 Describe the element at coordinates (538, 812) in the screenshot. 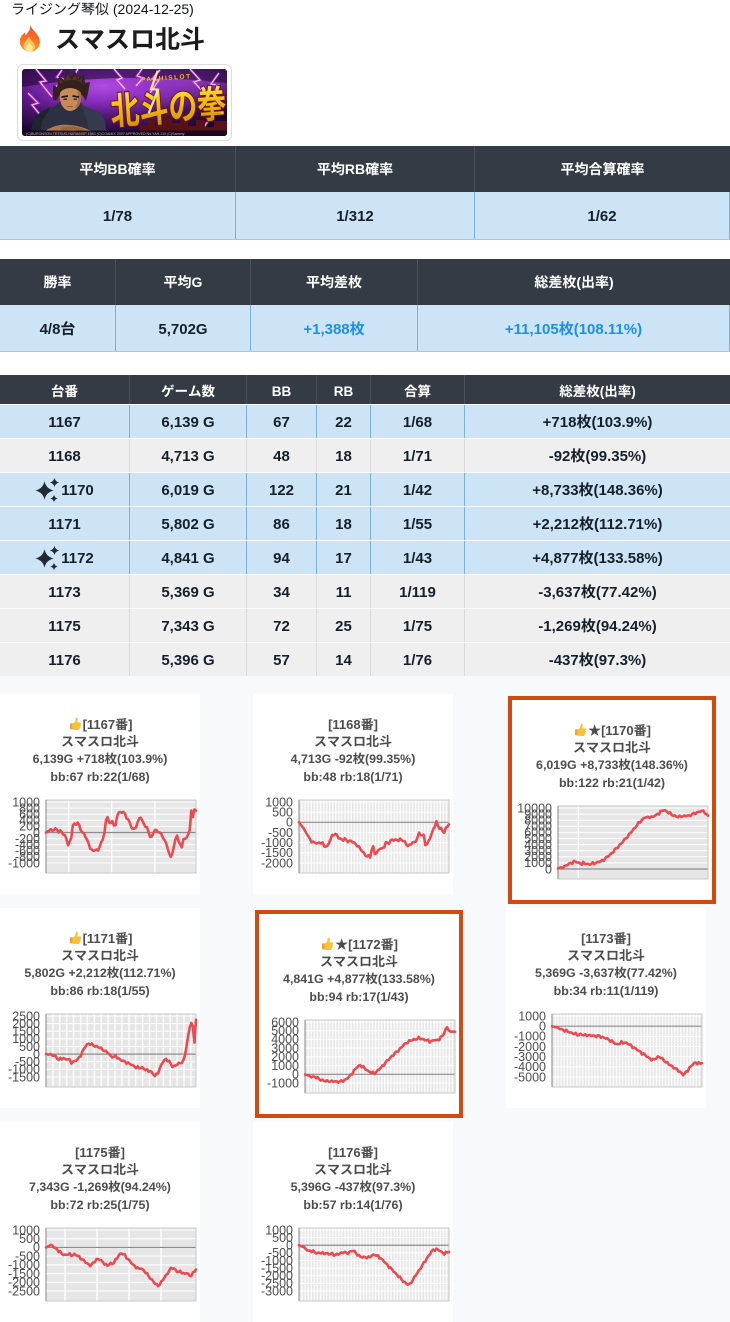

I see `svg-text: 9000` at that location.